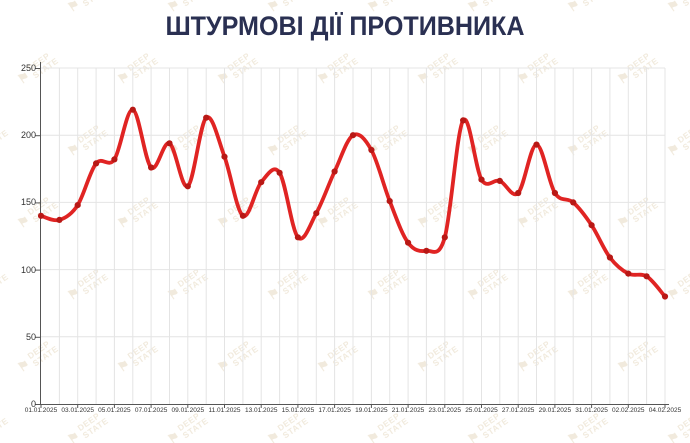 The width and height of the screenshot is (690, 443). Describe the element at coordinates (30, 336) in the screenshot. I see `y-tick-label: 50` at that location.